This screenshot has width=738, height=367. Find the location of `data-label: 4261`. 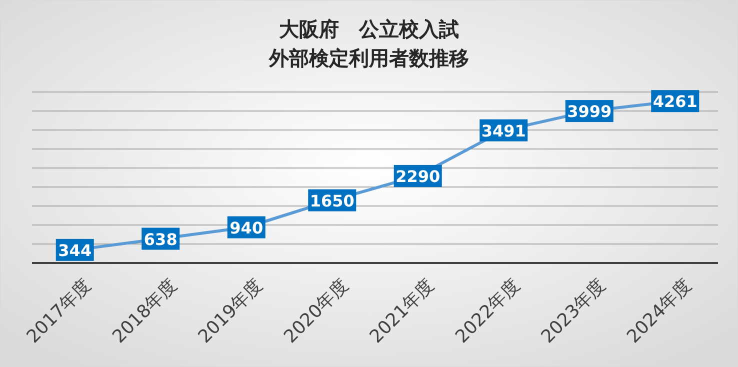

data-label: 4261 is located at coordinates (675, 102).